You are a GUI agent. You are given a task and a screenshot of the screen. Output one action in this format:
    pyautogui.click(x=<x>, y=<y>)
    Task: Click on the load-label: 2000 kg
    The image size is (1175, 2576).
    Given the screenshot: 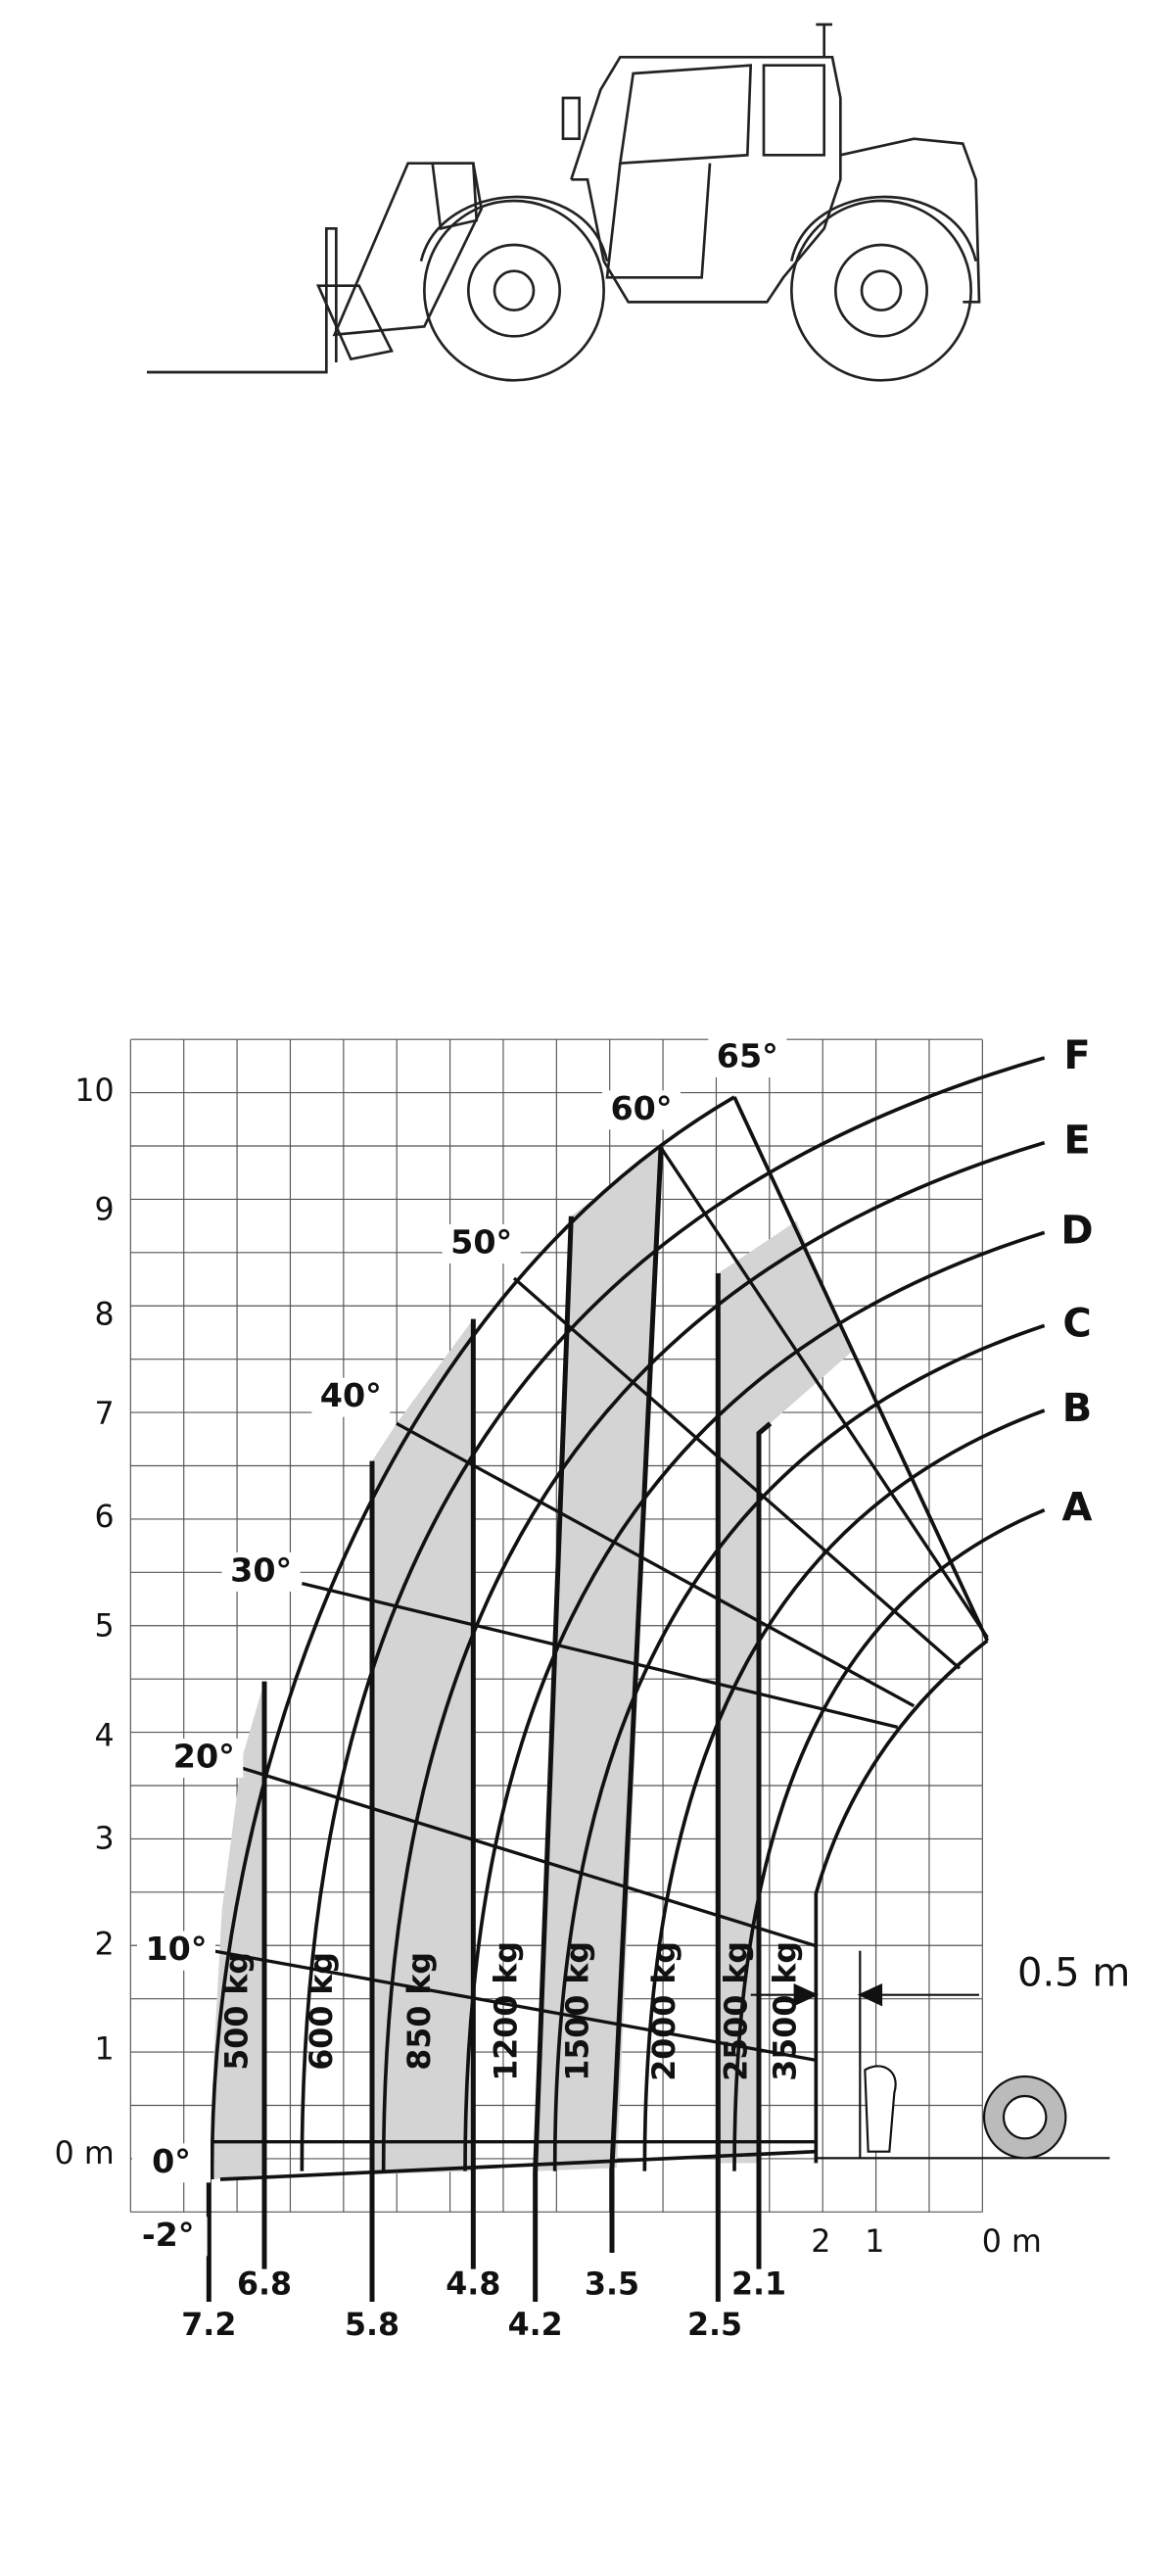 What is the action you would take?
    pyautogui.click(x=664, y=2011)
    